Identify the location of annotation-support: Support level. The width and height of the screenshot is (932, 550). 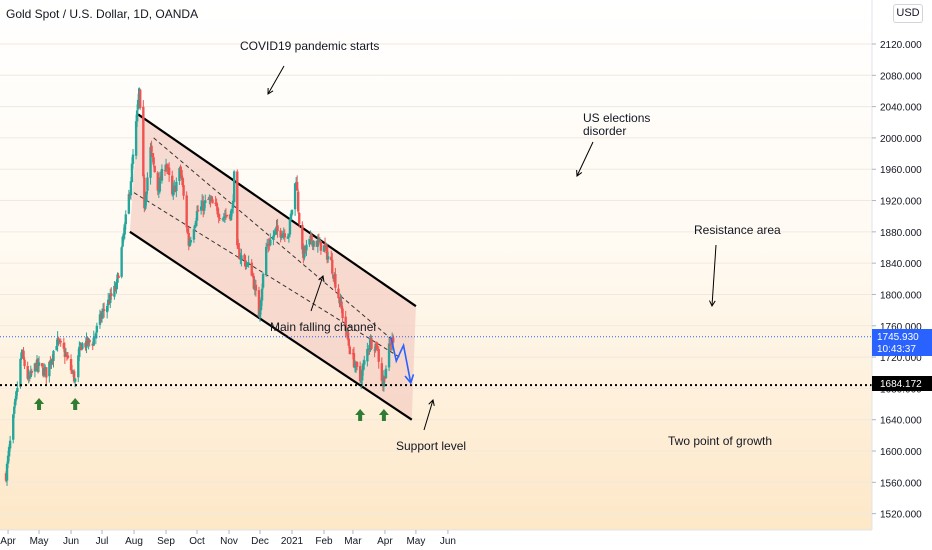
(431, 446).